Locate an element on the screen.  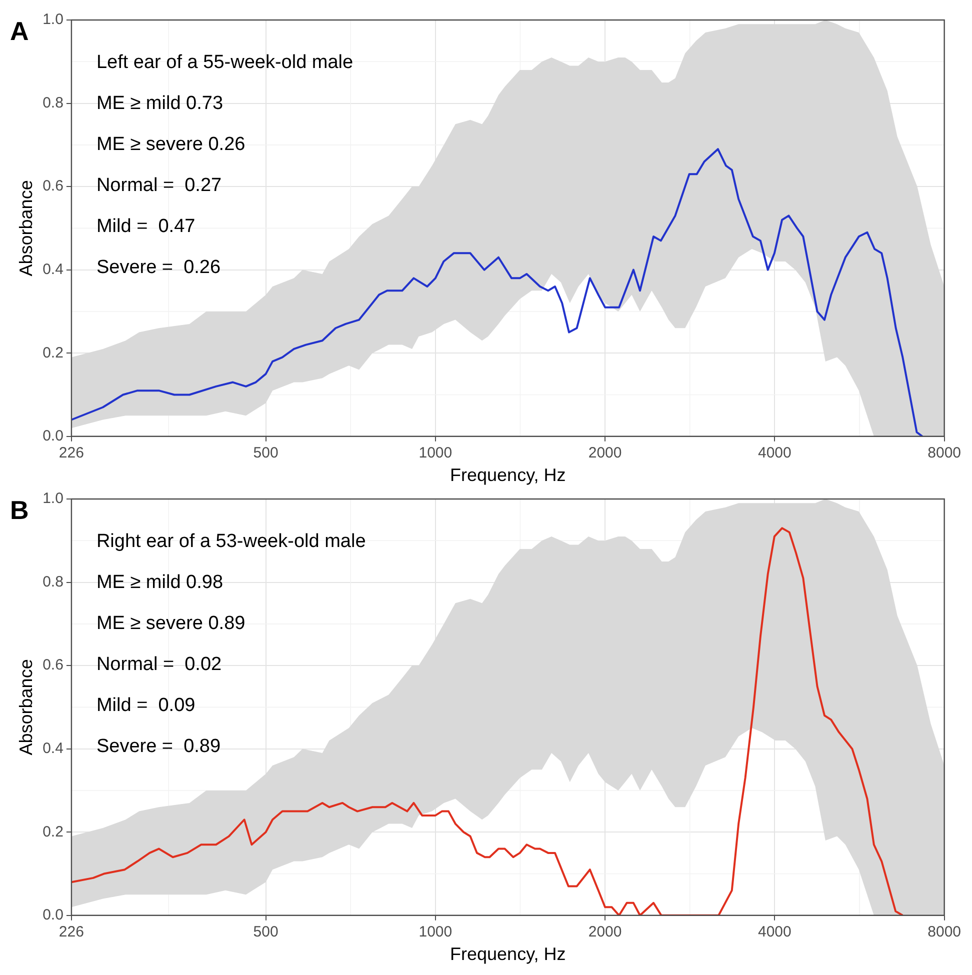
annotation: Severe = 0.89 is located at coordinates (158, 747).